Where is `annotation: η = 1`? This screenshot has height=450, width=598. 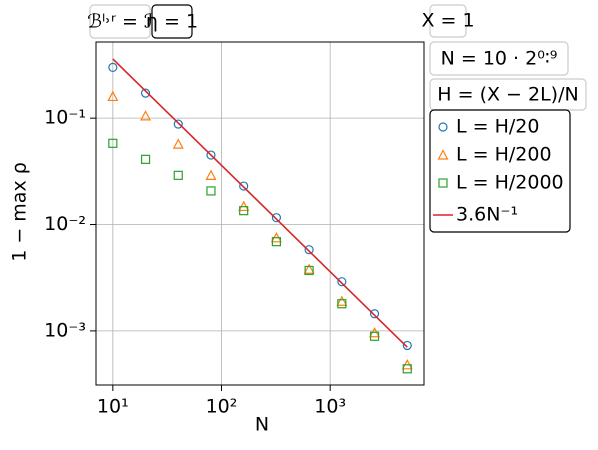
annotation: η = 1 is located at coordinates (172, 22).